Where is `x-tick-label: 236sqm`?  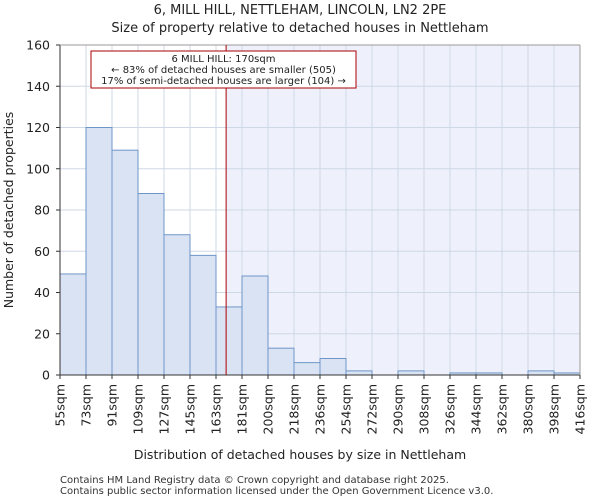 x-tick-label: 236sqm is located at coordinates (320, 409).